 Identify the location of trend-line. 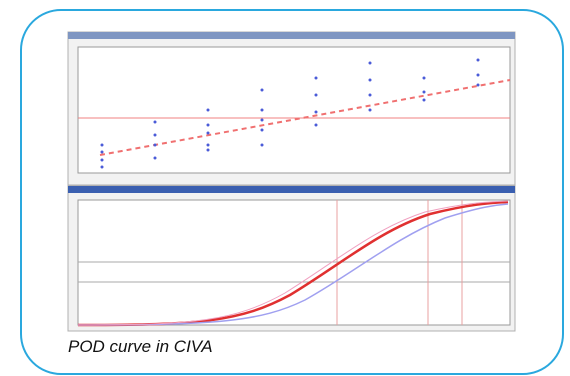
(305, 117).